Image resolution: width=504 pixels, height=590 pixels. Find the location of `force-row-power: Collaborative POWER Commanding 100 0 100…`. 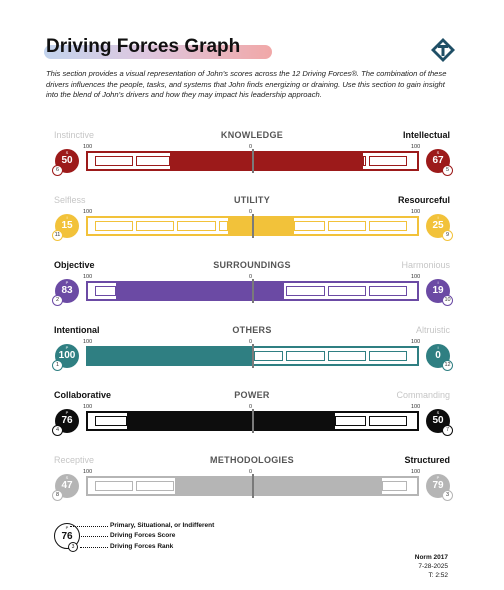

force-row-power: Collaborative POWER Commanding 100 0 100… is located at coordinates (252, 420).